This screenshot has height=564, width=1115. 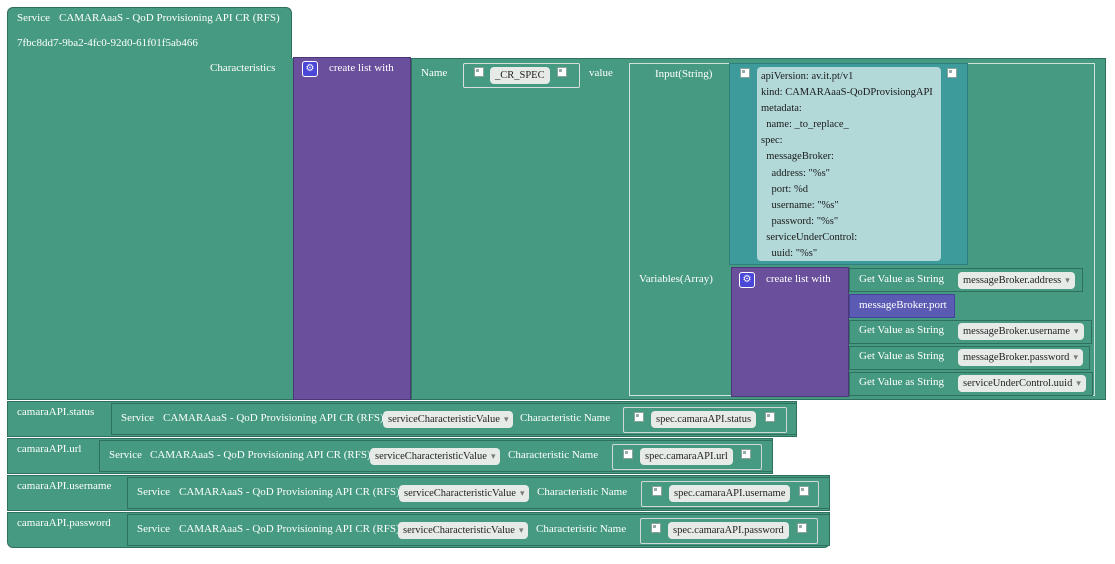 I want to click on plain-variable-label: messageBroker.port, so click(x=903, y=305).